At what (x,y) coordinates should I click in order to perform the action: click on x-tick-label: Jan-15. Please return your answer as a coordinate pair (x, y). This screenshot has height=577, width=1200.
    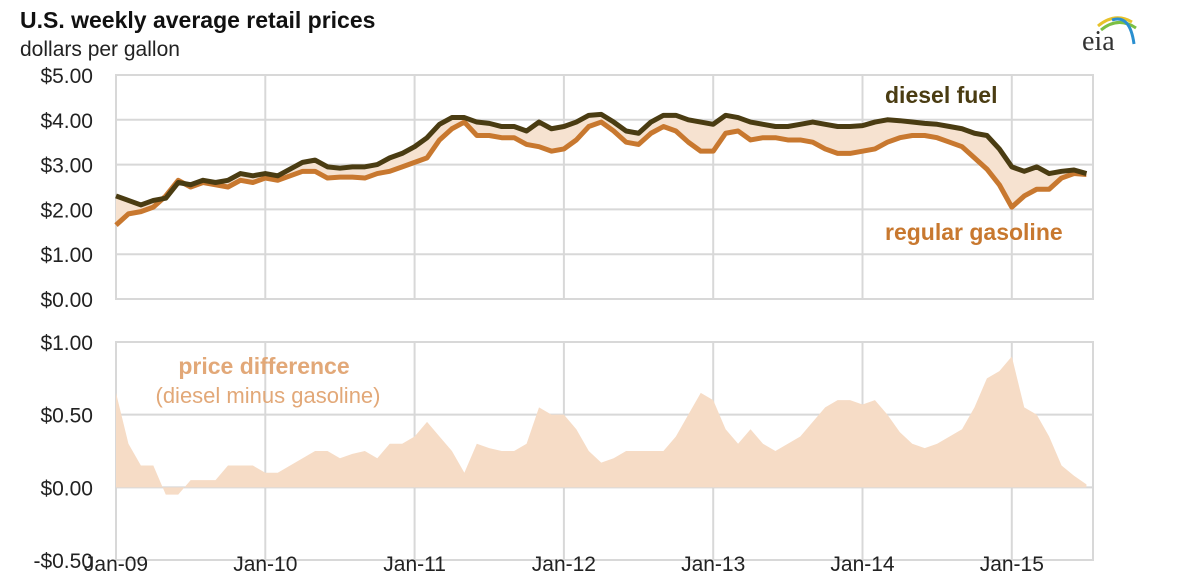
    Looking at the image, I should click on (1012, 564).